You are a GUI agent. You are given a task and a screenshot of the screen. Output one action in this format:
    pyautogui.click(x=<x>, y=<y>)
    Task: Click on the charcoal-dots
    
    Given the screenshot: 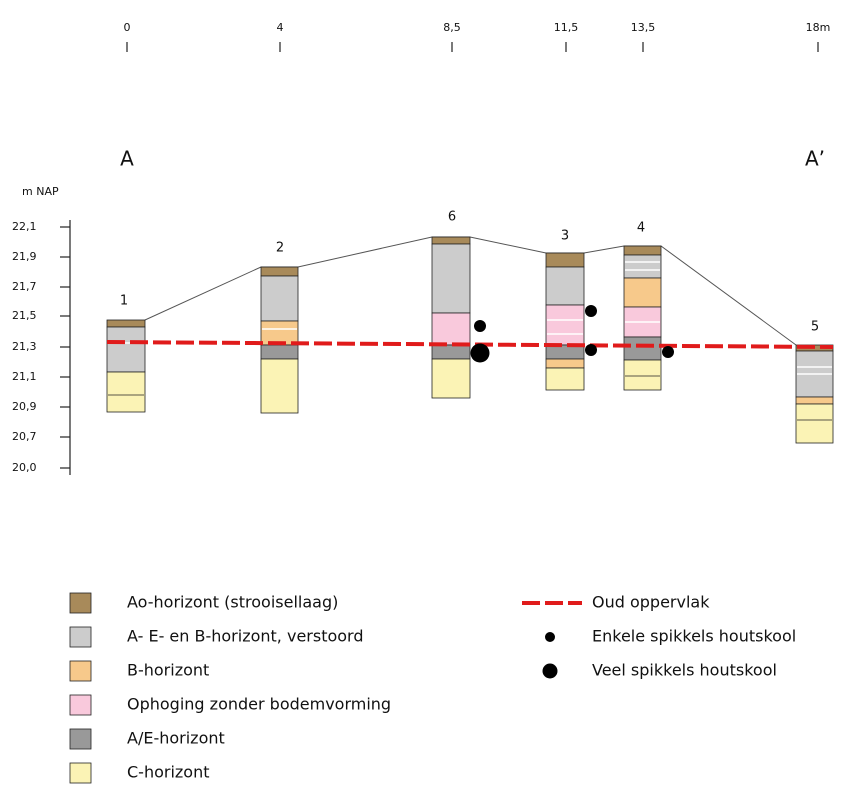 What is the action you would take?
    pyautogui.click(x=572, y=334)
    